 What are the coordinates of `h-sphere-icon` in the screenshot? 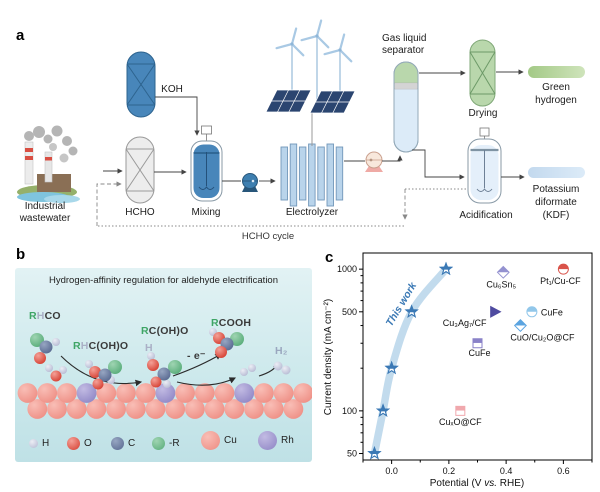 It's located at (33, 443).